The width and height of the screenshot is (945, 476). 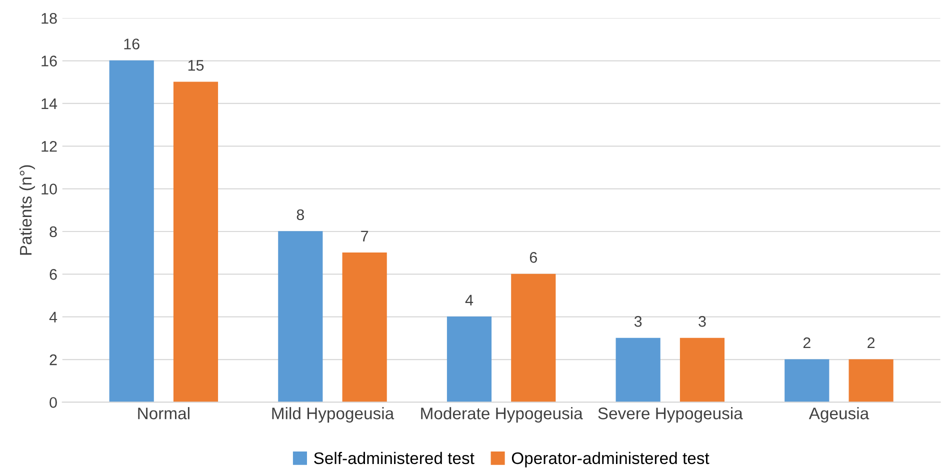 What do you see at coordinates (533, 257) in the screenshot?
I see `data-label: 6` at bounding box center [533, 257].